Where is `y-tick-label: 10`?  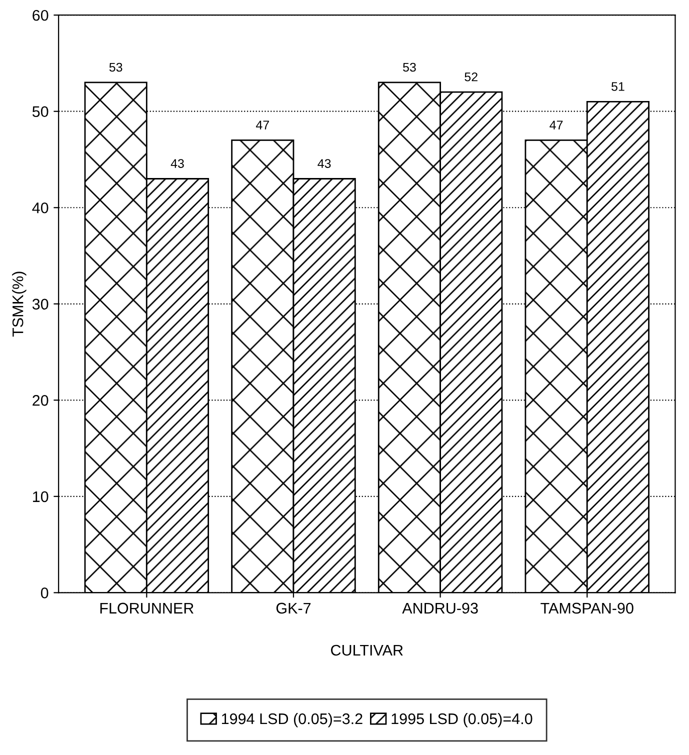
y-tick-label: 10 is located at coordinates (40, 496).